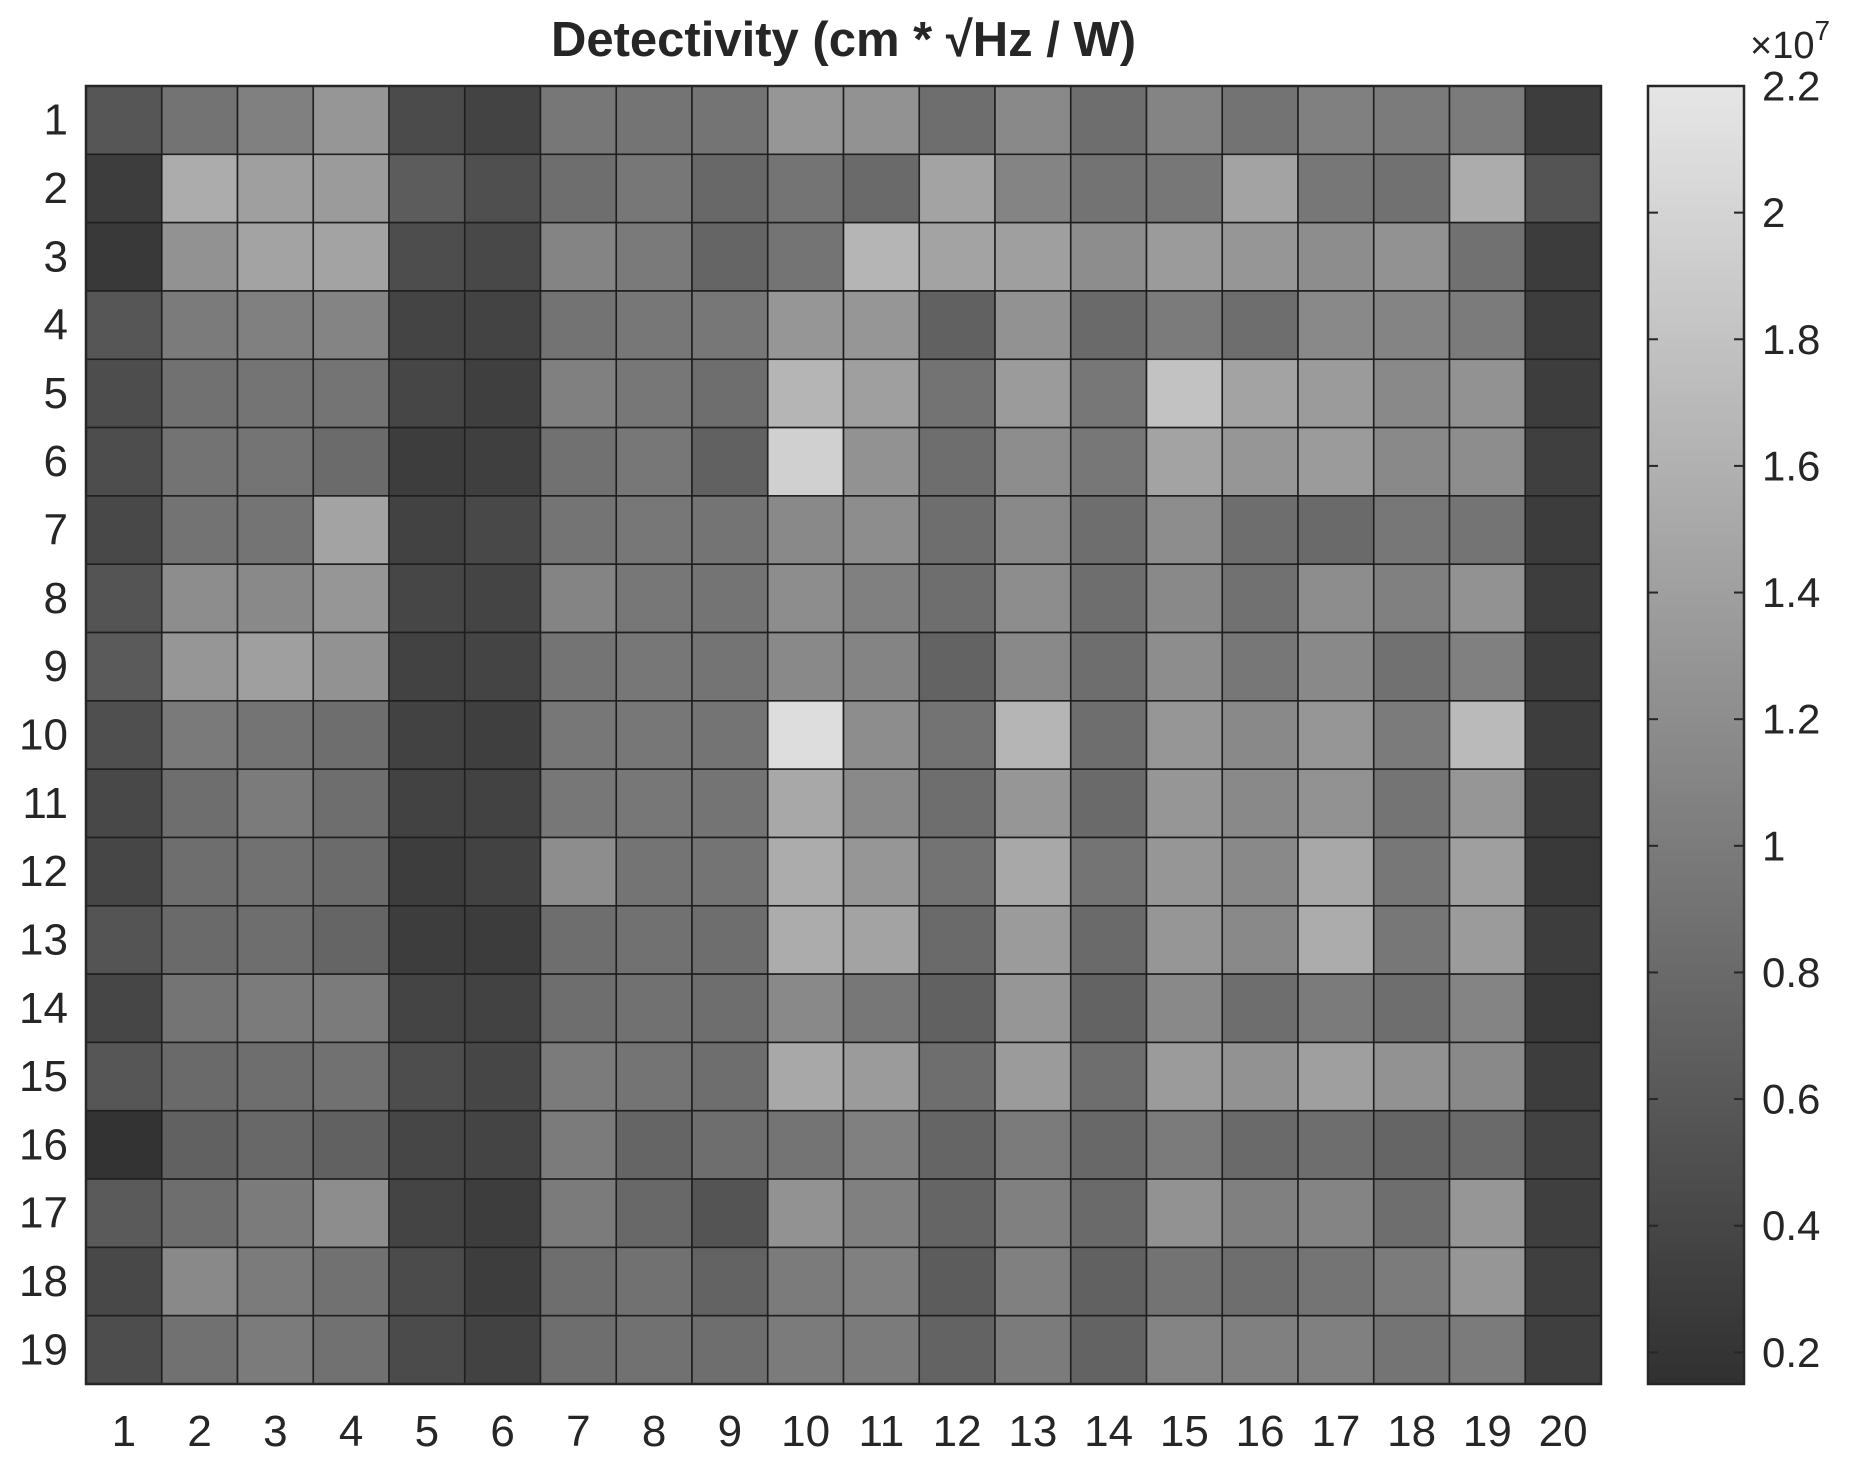 This screenshot has width=1866, height=1469. Describe the element at coordinates (56, 256) in the screenshot. I see `y-tick-label: 3` at that location.